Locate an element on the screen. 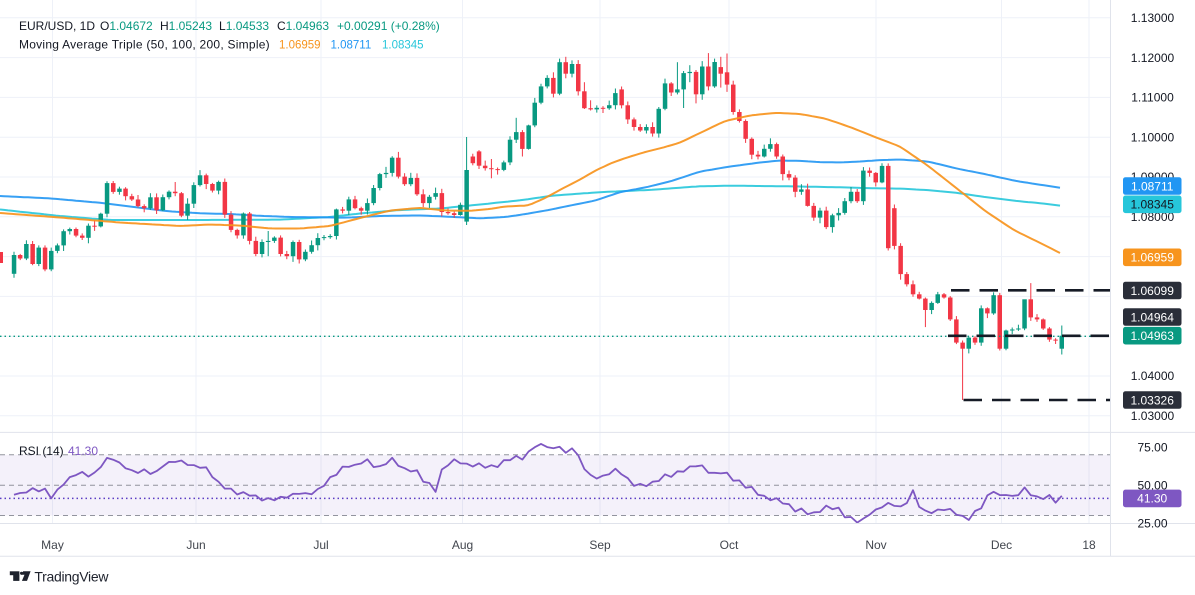 This screenshot has height=595, width=1195. svg-text: 1.10000 is located at coordinates (1153, 137).